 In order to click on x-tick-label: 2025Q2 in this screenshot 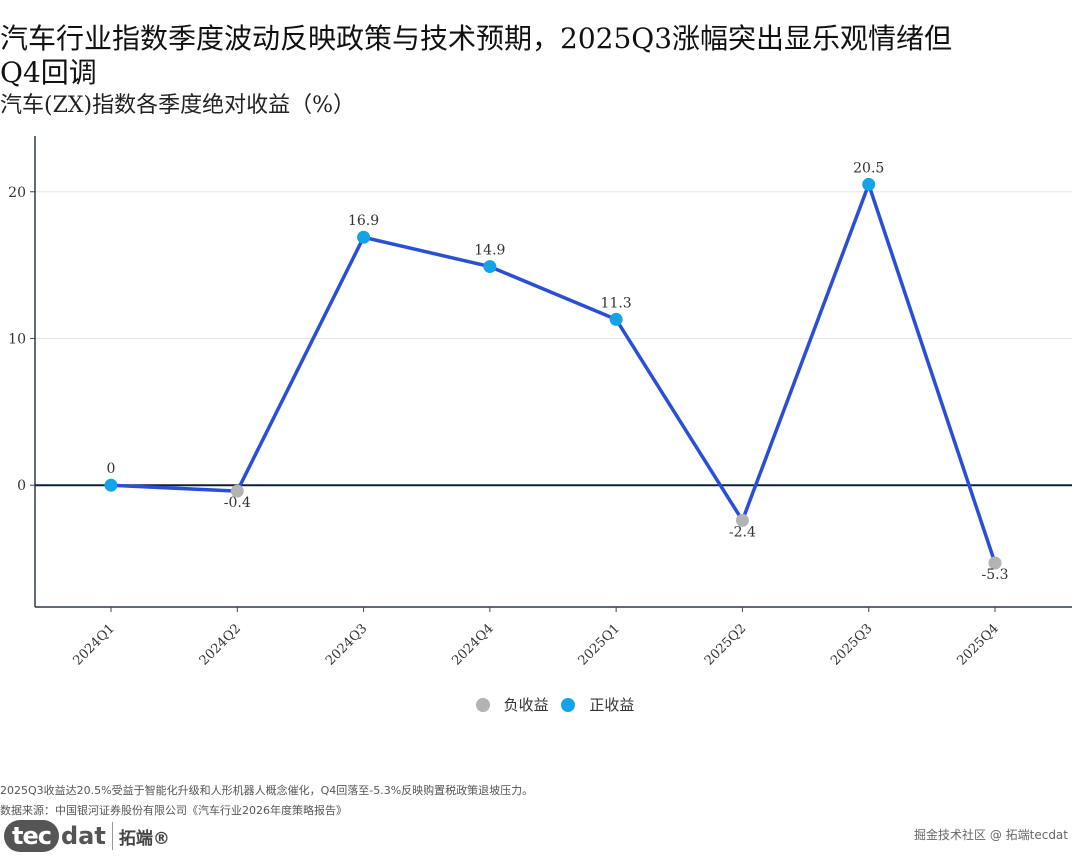, I will do `click(725, 644)`.